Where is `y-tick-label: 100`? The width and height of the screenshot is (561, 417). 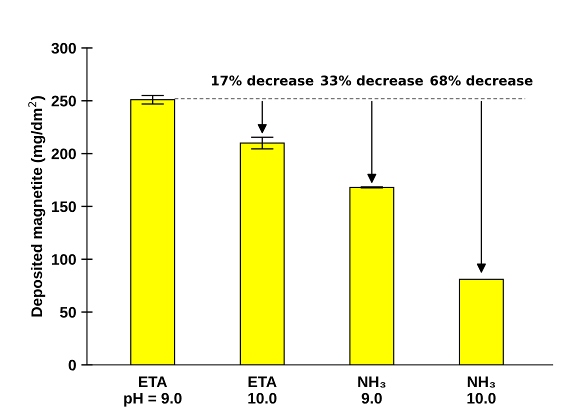 y-tick-label: 100 is located at coordinates (64, 259).